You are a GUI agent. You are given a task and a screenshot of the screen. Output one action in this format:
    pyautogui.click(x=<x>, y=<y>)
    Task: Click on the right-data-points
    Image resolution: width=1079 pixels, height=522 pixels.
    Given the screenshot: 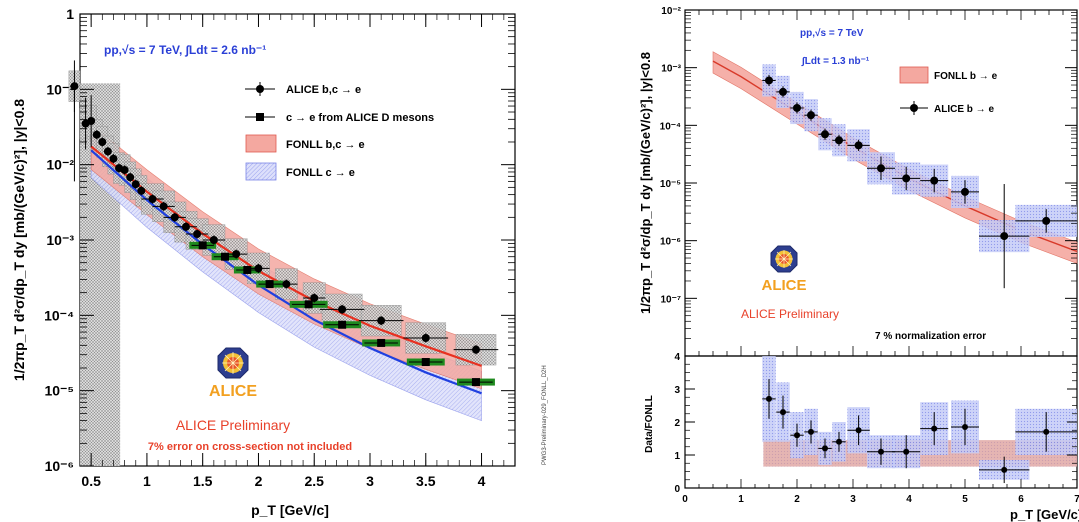 What is the action you would take?
    pyautogui.click(x=919, y=181)
    